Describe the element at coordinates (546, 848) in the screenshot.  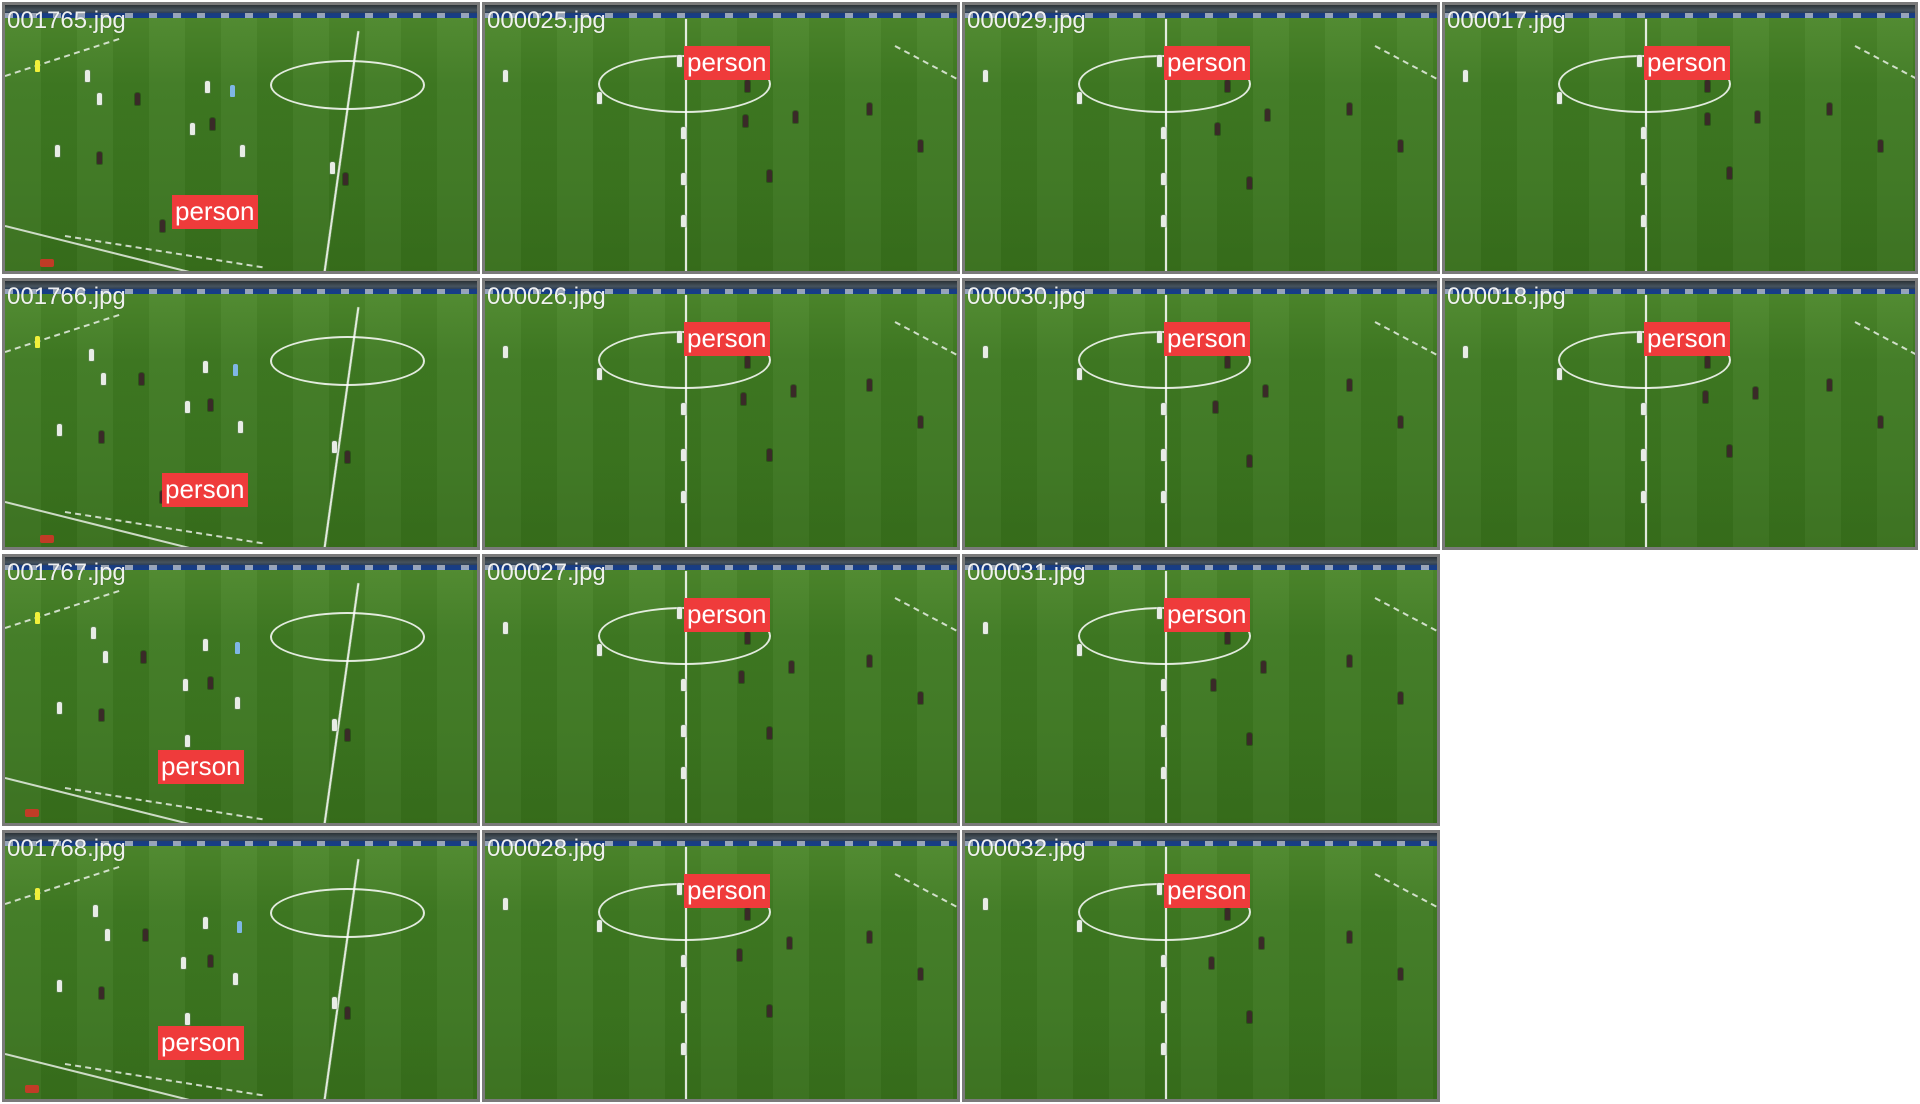
I see `filename-label: 000028.jpg` at that location.